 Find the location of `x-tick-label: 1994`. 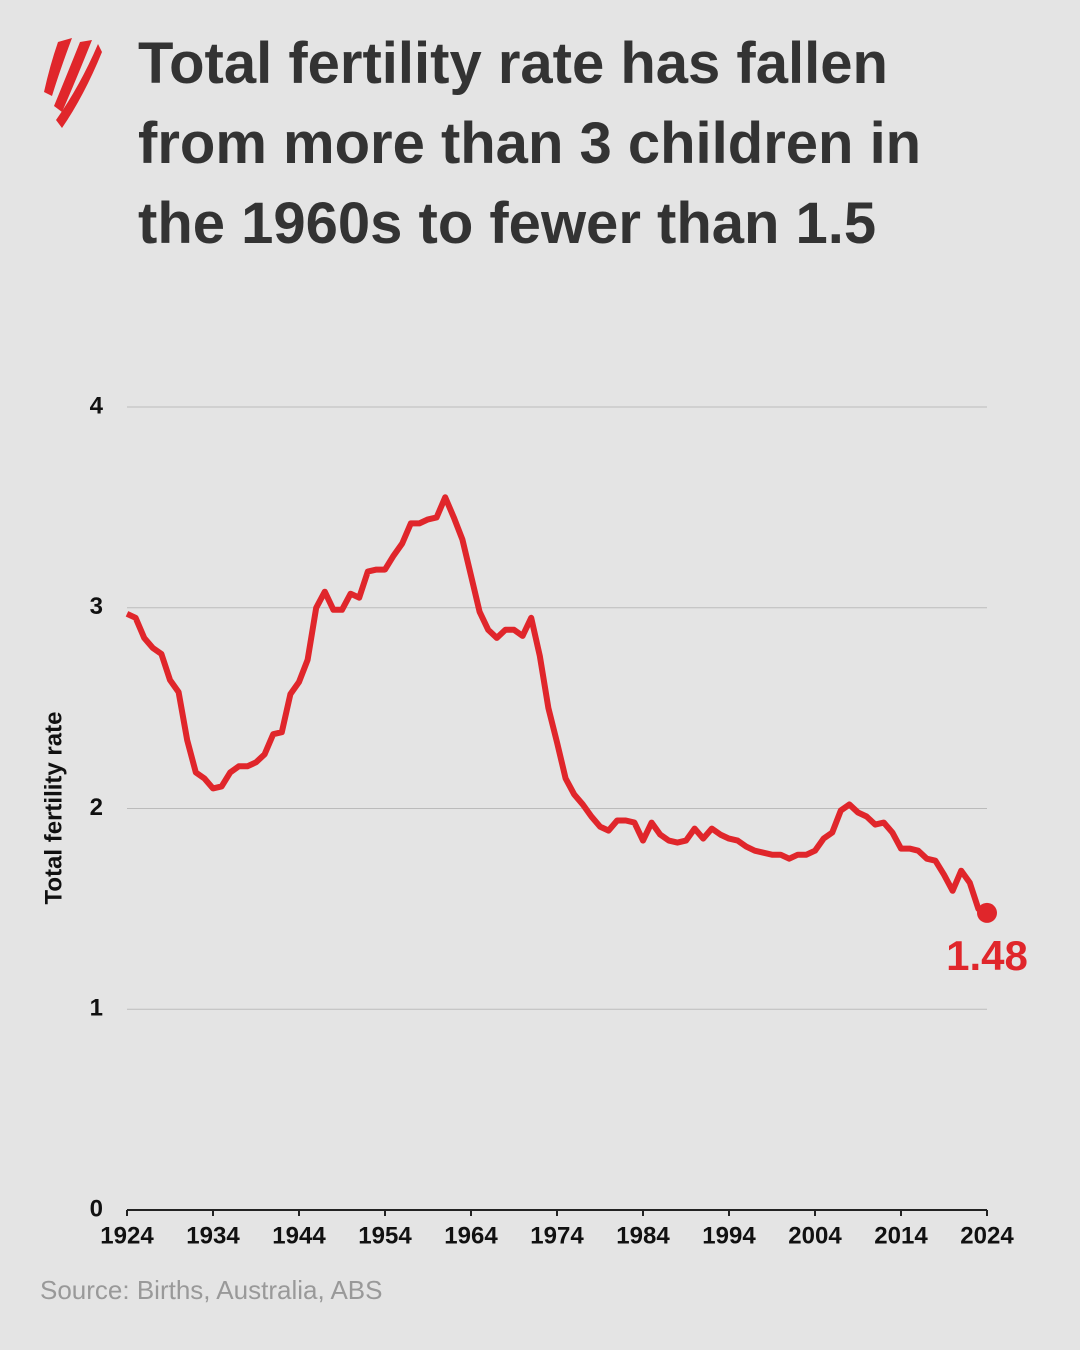

x-tick-label: 1994 is located at coordinates (729, 1235).